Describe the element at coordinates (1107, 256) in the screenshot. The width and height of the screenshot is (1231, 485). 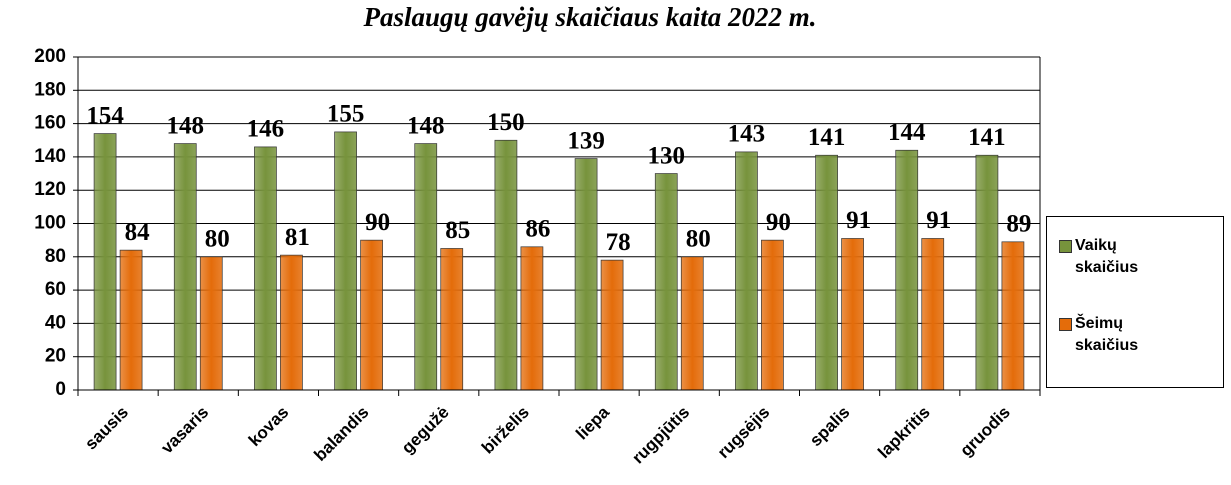
I see `legend-label: Vaikų skaičius` at that location.